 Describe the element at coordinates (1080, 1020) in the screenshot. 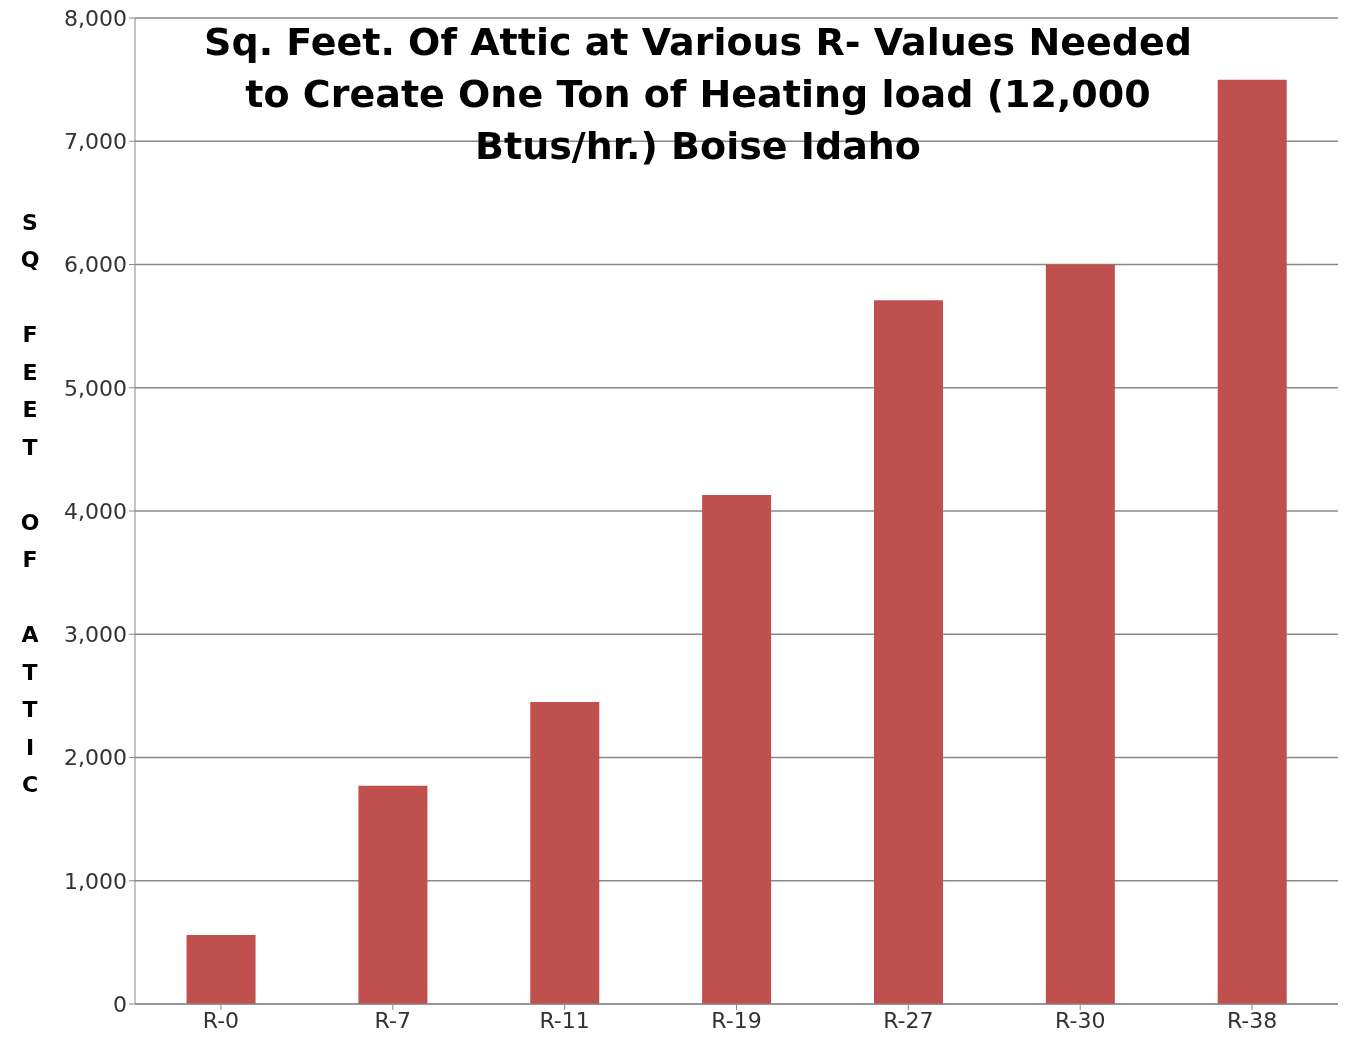

I see `x-tick-label: R-30` at that location.